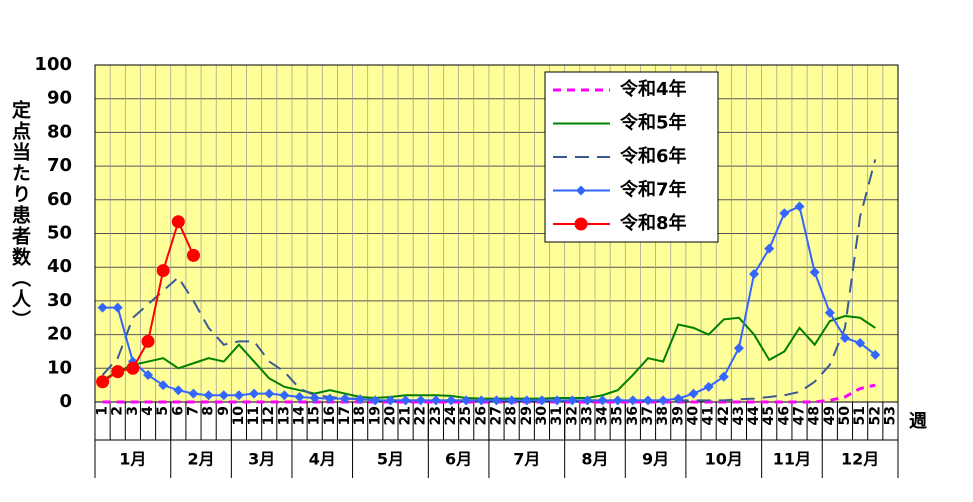 This screenshot has width=973, height=502. What do you see at coordinates (724, 459) in the screenshot?
I see `month-label: 10月` at bounding box center [724, 459].